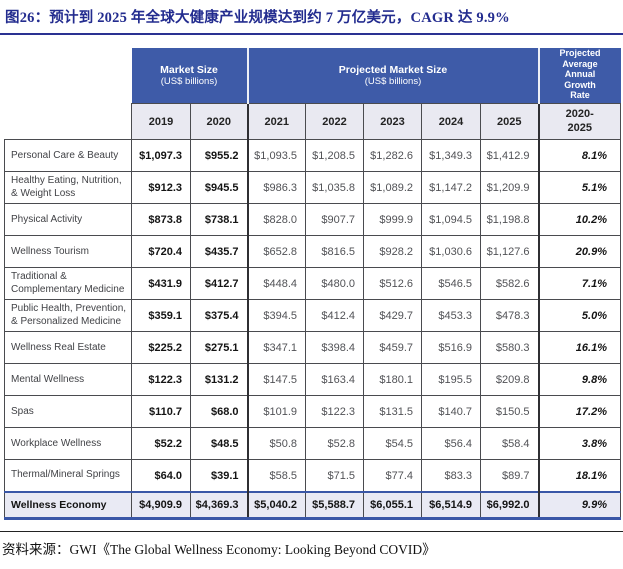  I want to click on projected-value-cell: $58.4, so click(509, 444).